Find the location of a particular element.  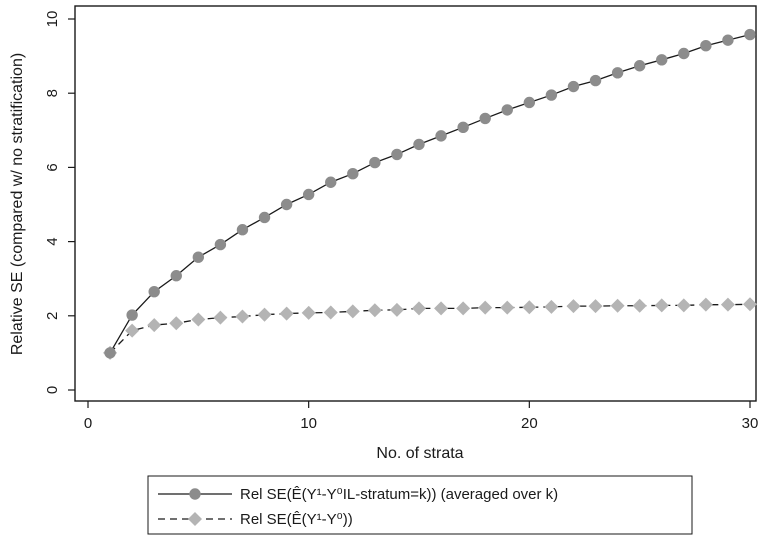

y-tick-label: 8 is located at coordinates (52, 93).